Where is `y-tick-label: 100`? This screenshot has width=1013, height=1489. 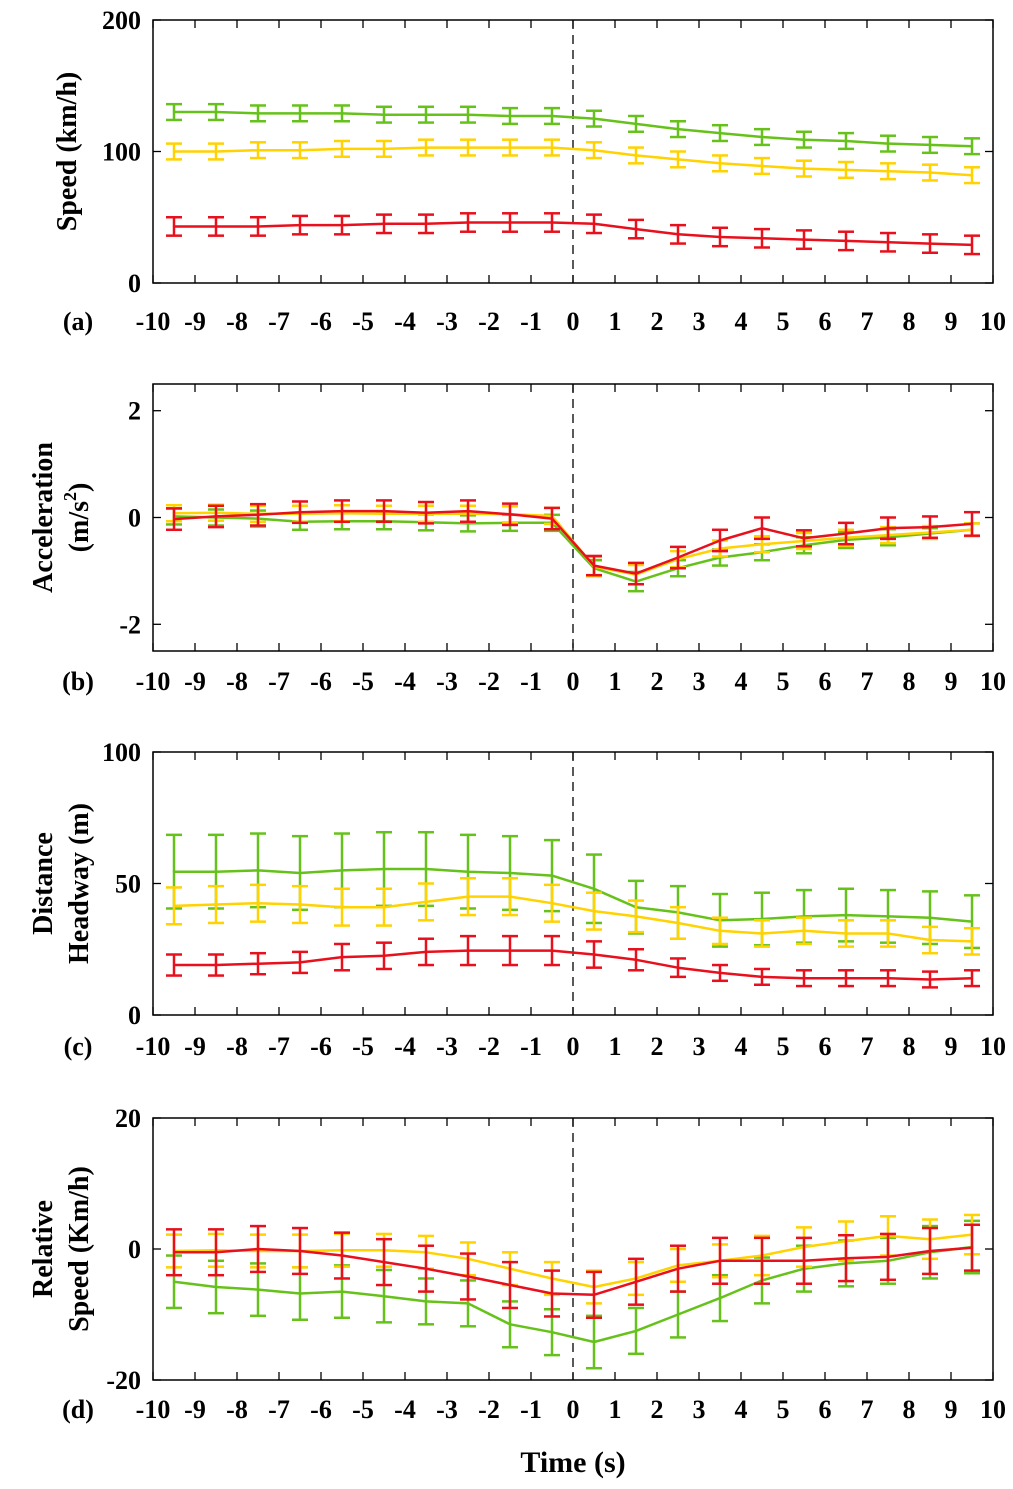
y-tick-label: 100 is located at coordinates (121, 152).